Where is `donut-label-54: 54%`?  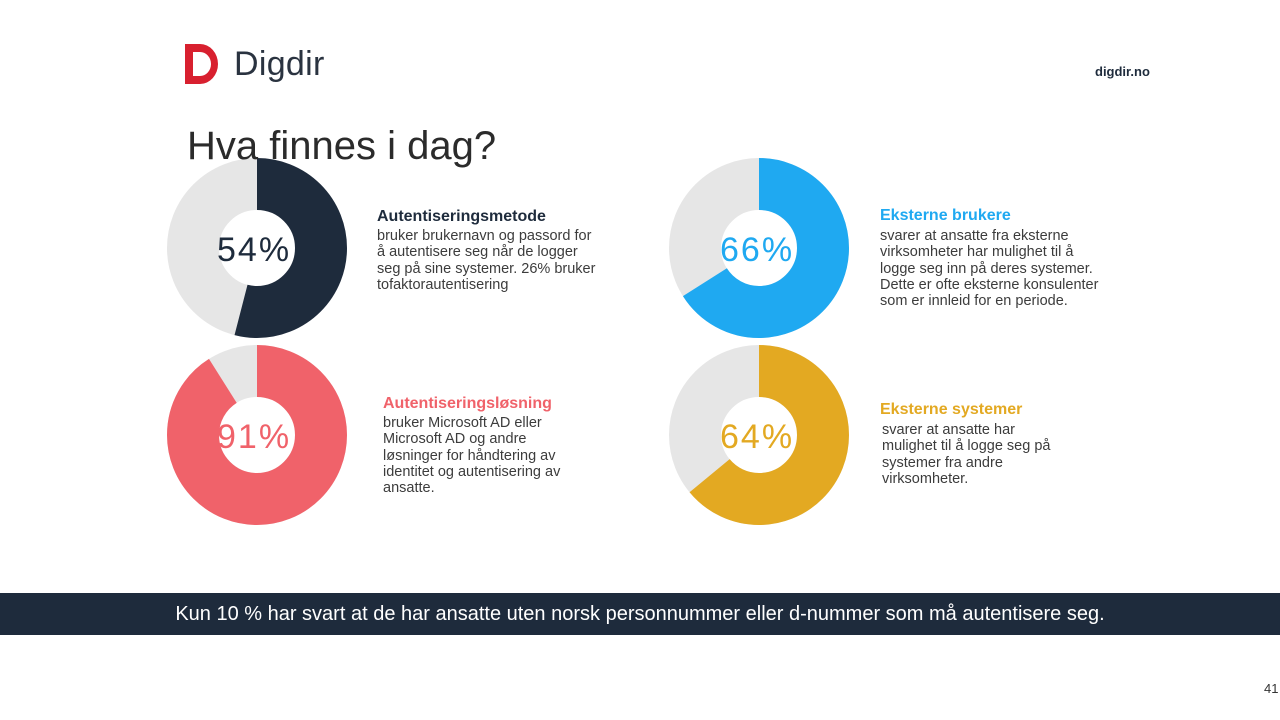
donut-label-54: 54% is located at coordinates (254, 250).